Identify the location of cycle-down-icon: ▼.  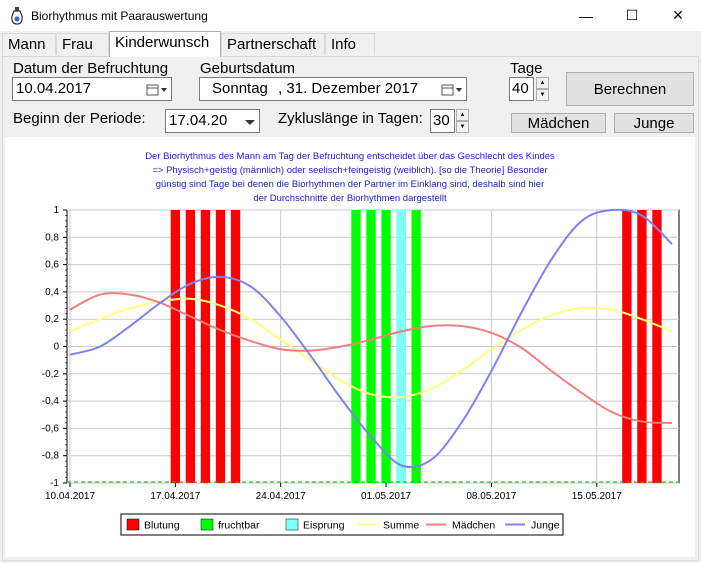
(462, 127).